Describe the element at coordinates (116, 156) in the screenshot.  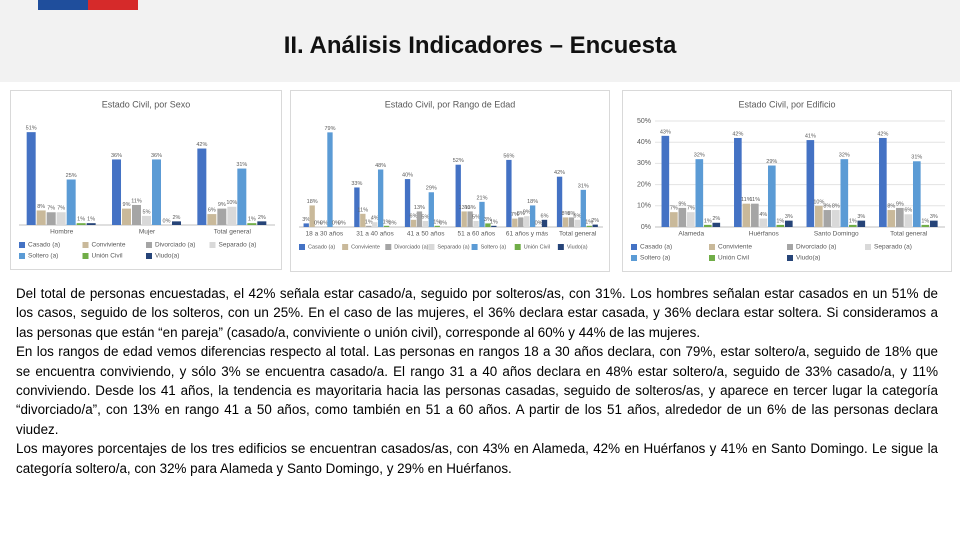
I see `value-label: 36%` at that location.